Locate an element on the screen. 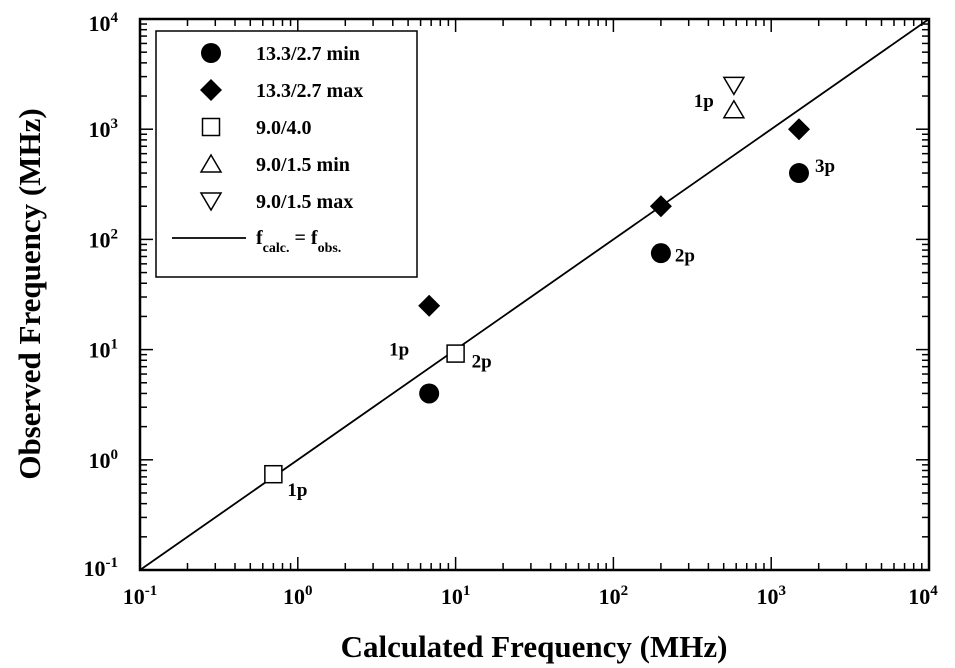 The image size is (955, 668). y-tick-label: 10³ is located at coordinates (104, 129).